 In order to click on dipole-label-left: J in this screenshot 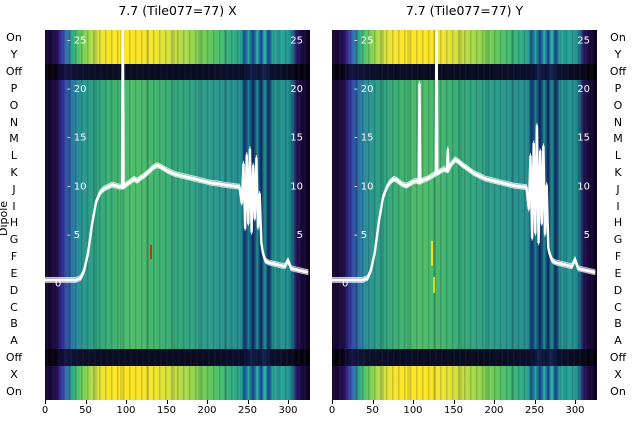, I will do `click(14, 189)`.